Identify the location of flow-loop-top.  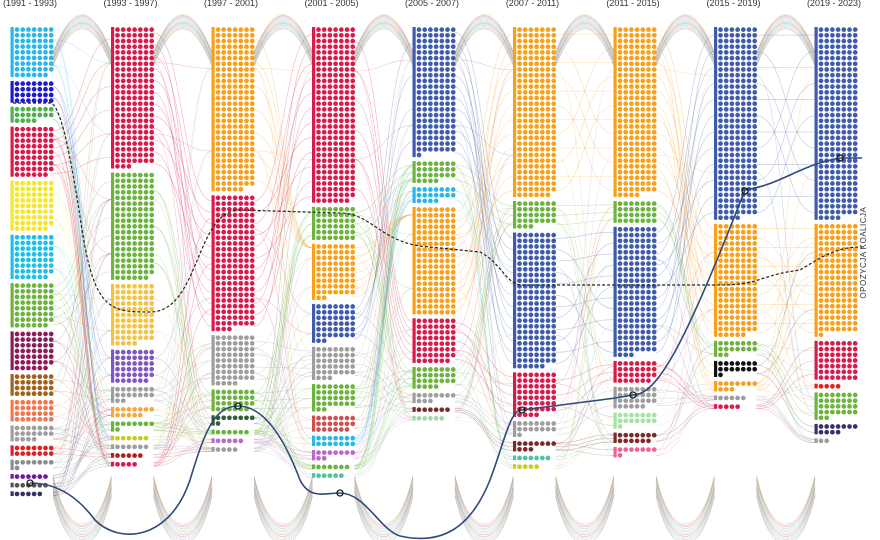
(82, 40).